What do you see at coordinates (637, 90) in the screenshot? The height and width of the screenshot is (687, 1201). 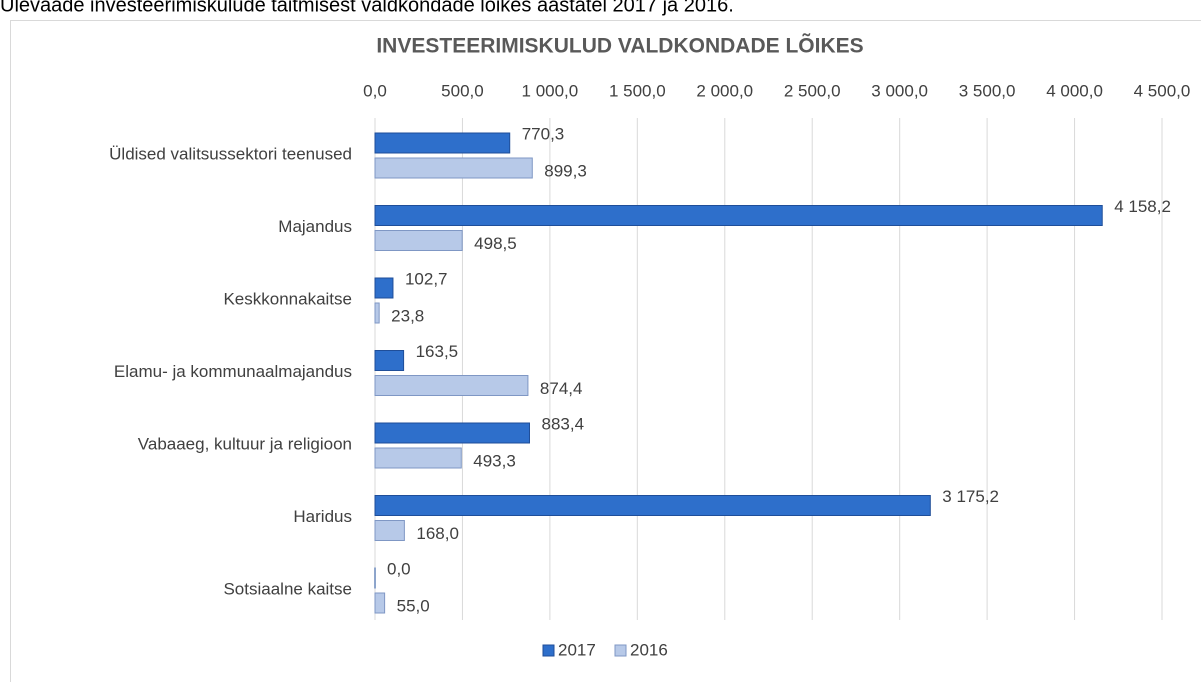 I see `x-tick-label: 1 500,0` at bounding box center [637, 90].